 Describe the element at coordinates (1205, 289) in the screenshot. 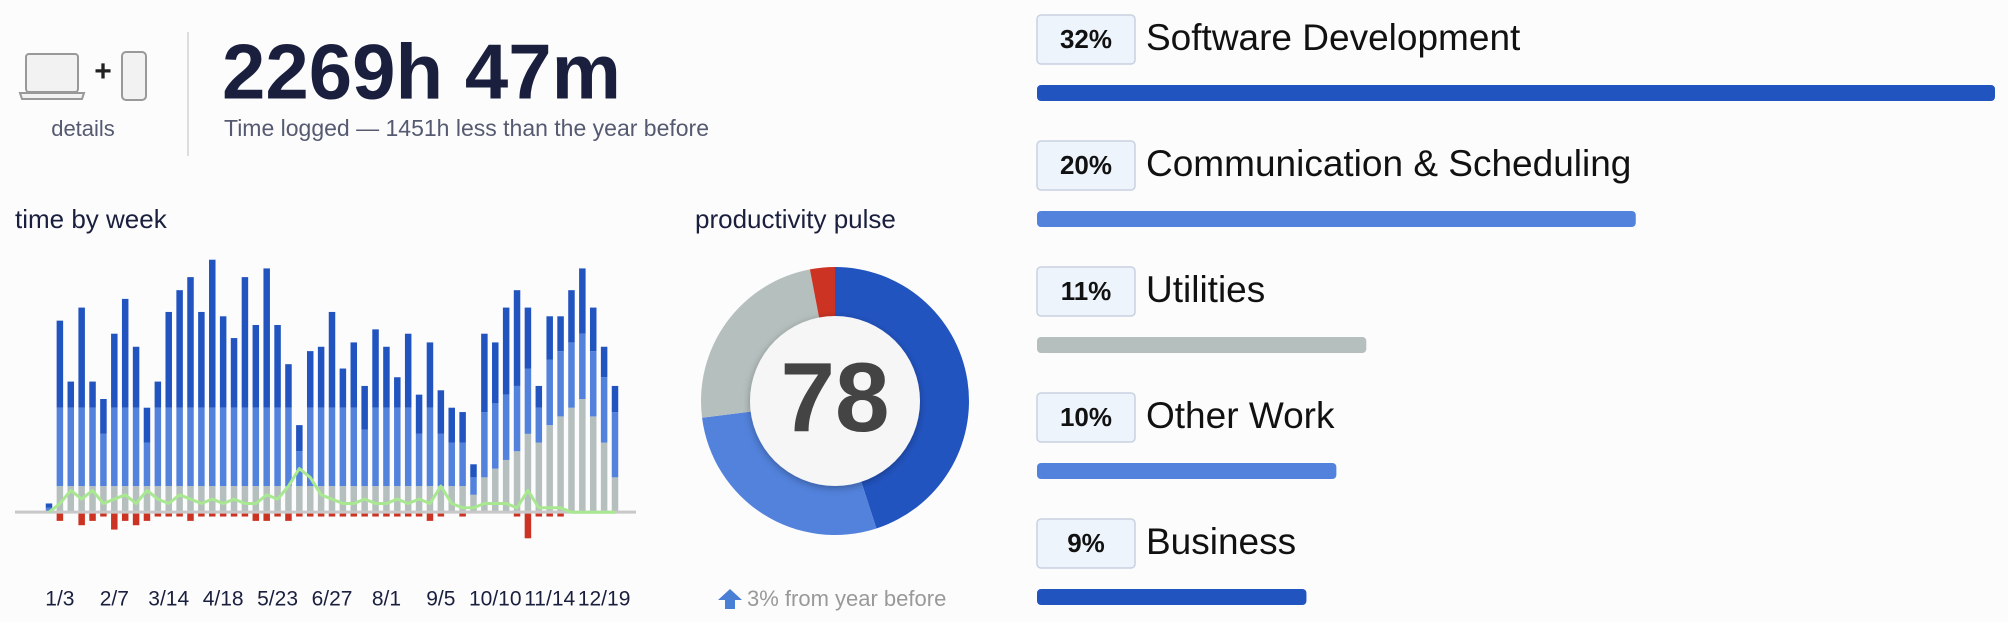

I see `category-label: Utilities` at that location.